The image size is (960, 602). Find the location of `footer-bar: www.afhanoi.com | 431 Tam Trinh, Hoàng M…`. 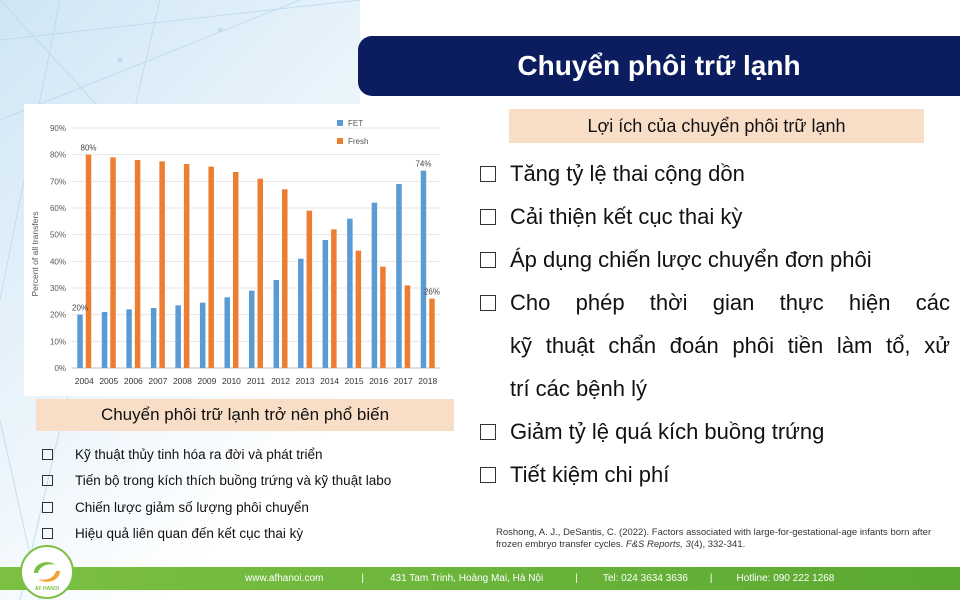

footer-bar: www.afhanoi.com | 431 Tam Trinh, Hoàng M… is located at coordinates (480, 578).